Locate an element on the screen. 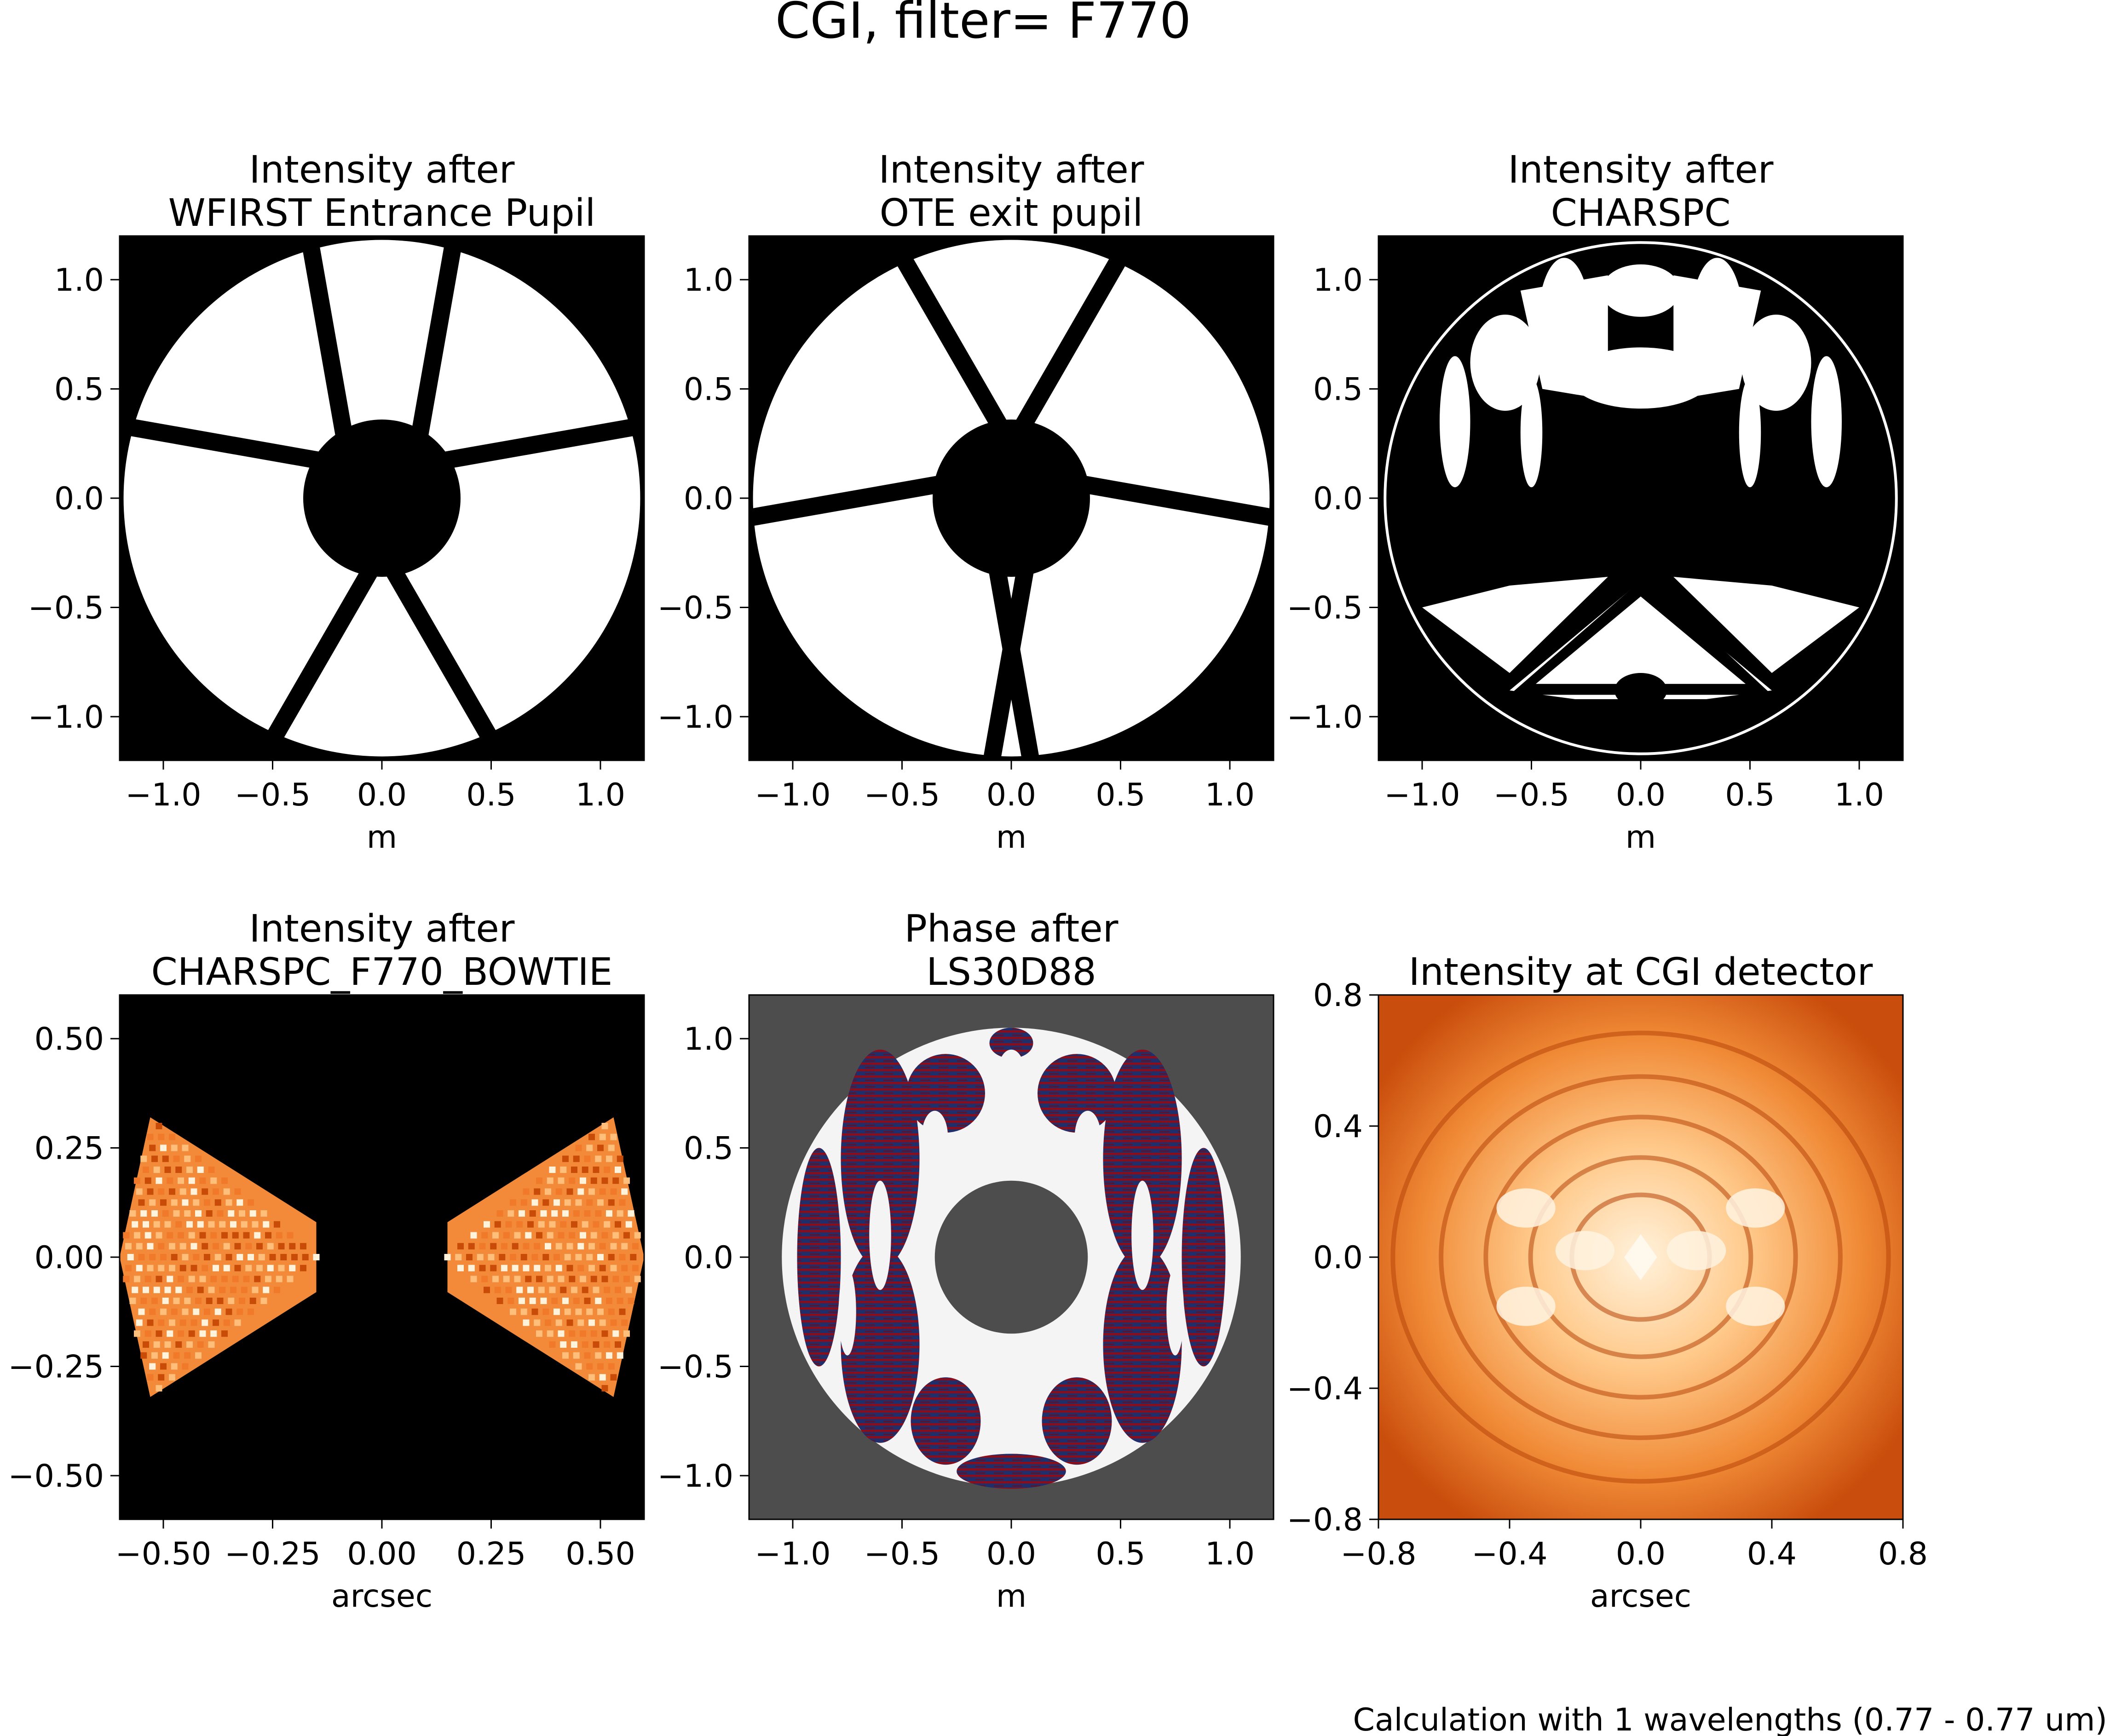 The height and width of the screenshot is (1736, 2110). phase-pattern is located at coordinates (1011, 1258).